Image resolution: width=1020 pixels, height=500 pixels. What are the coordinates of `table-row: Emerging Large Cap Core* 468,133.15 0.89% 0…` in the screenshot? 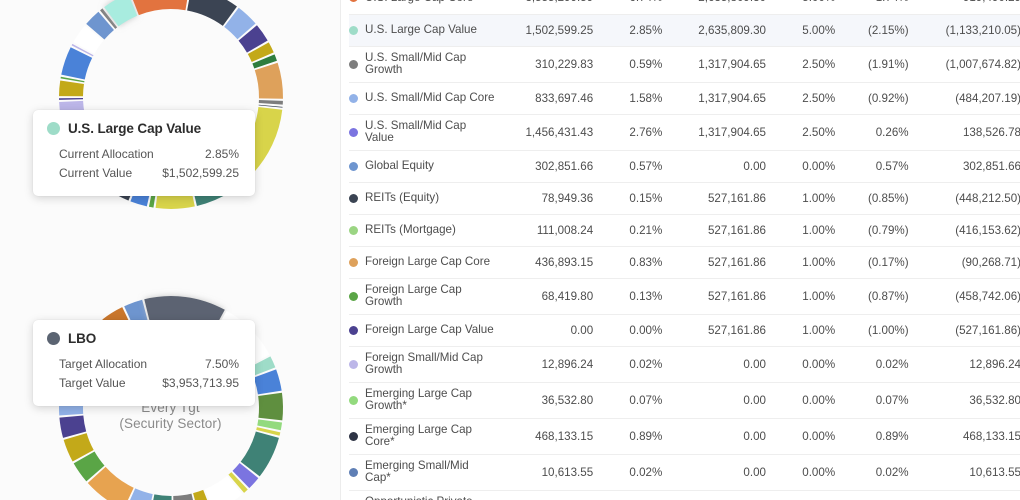 It's located at (684, 436).